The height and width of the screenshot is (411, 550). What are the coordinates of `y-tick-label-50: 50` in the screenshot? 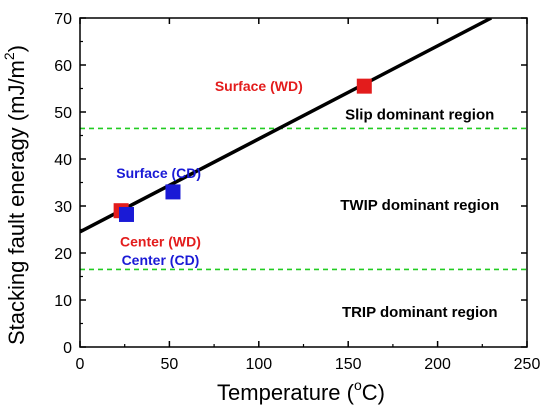 It's located at (63, 113).